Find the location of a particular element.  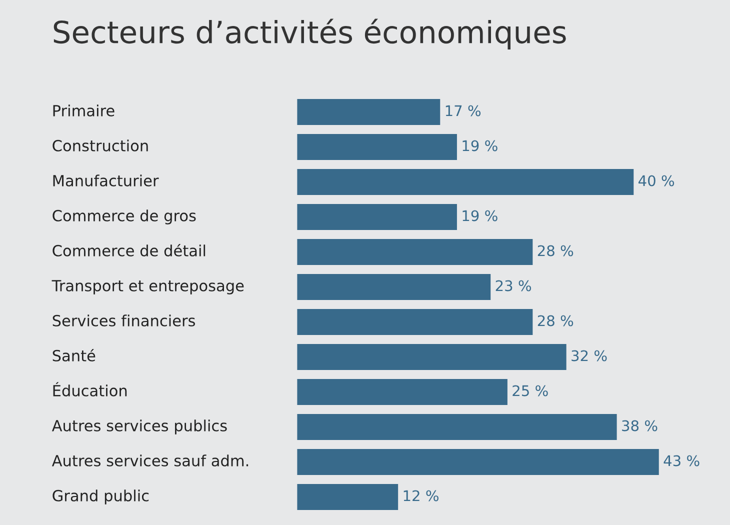

data-label: 25 % is located at coordinates (530, 390).